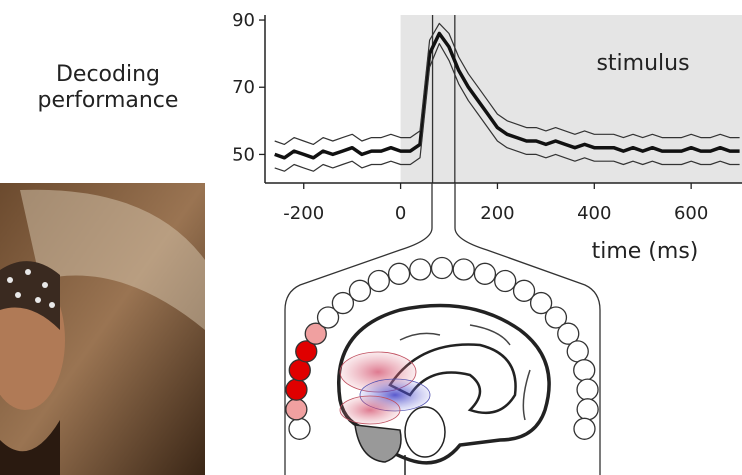 This screenshot has width=742, height=475. I want to click on x-axis-label: time (ms), so click(645, 251).